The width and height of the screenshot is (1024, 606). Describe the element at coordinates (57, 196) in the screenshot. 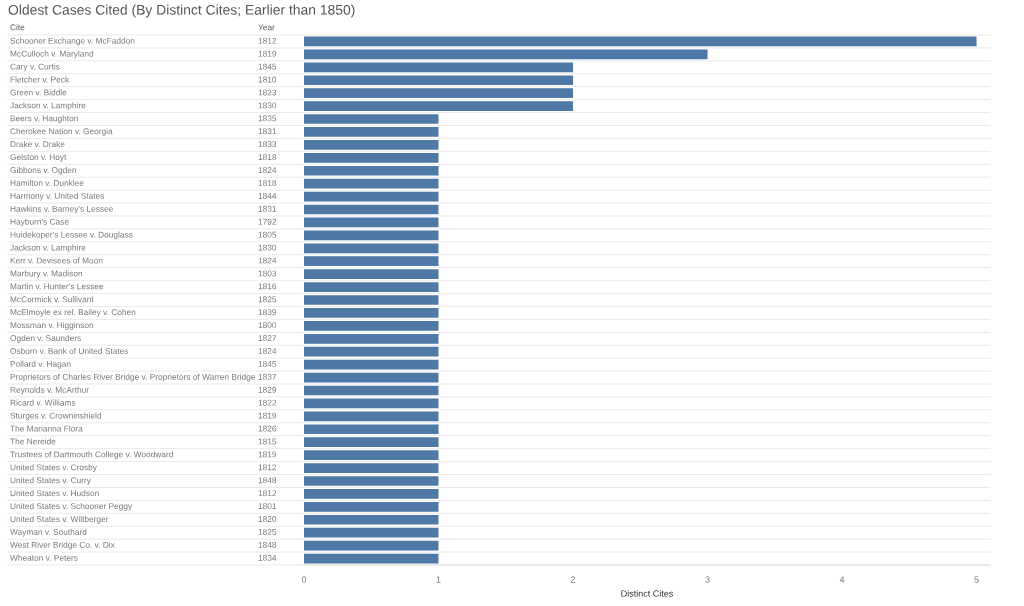

I see `y-tick-label: Harmony v. United States` at that location.